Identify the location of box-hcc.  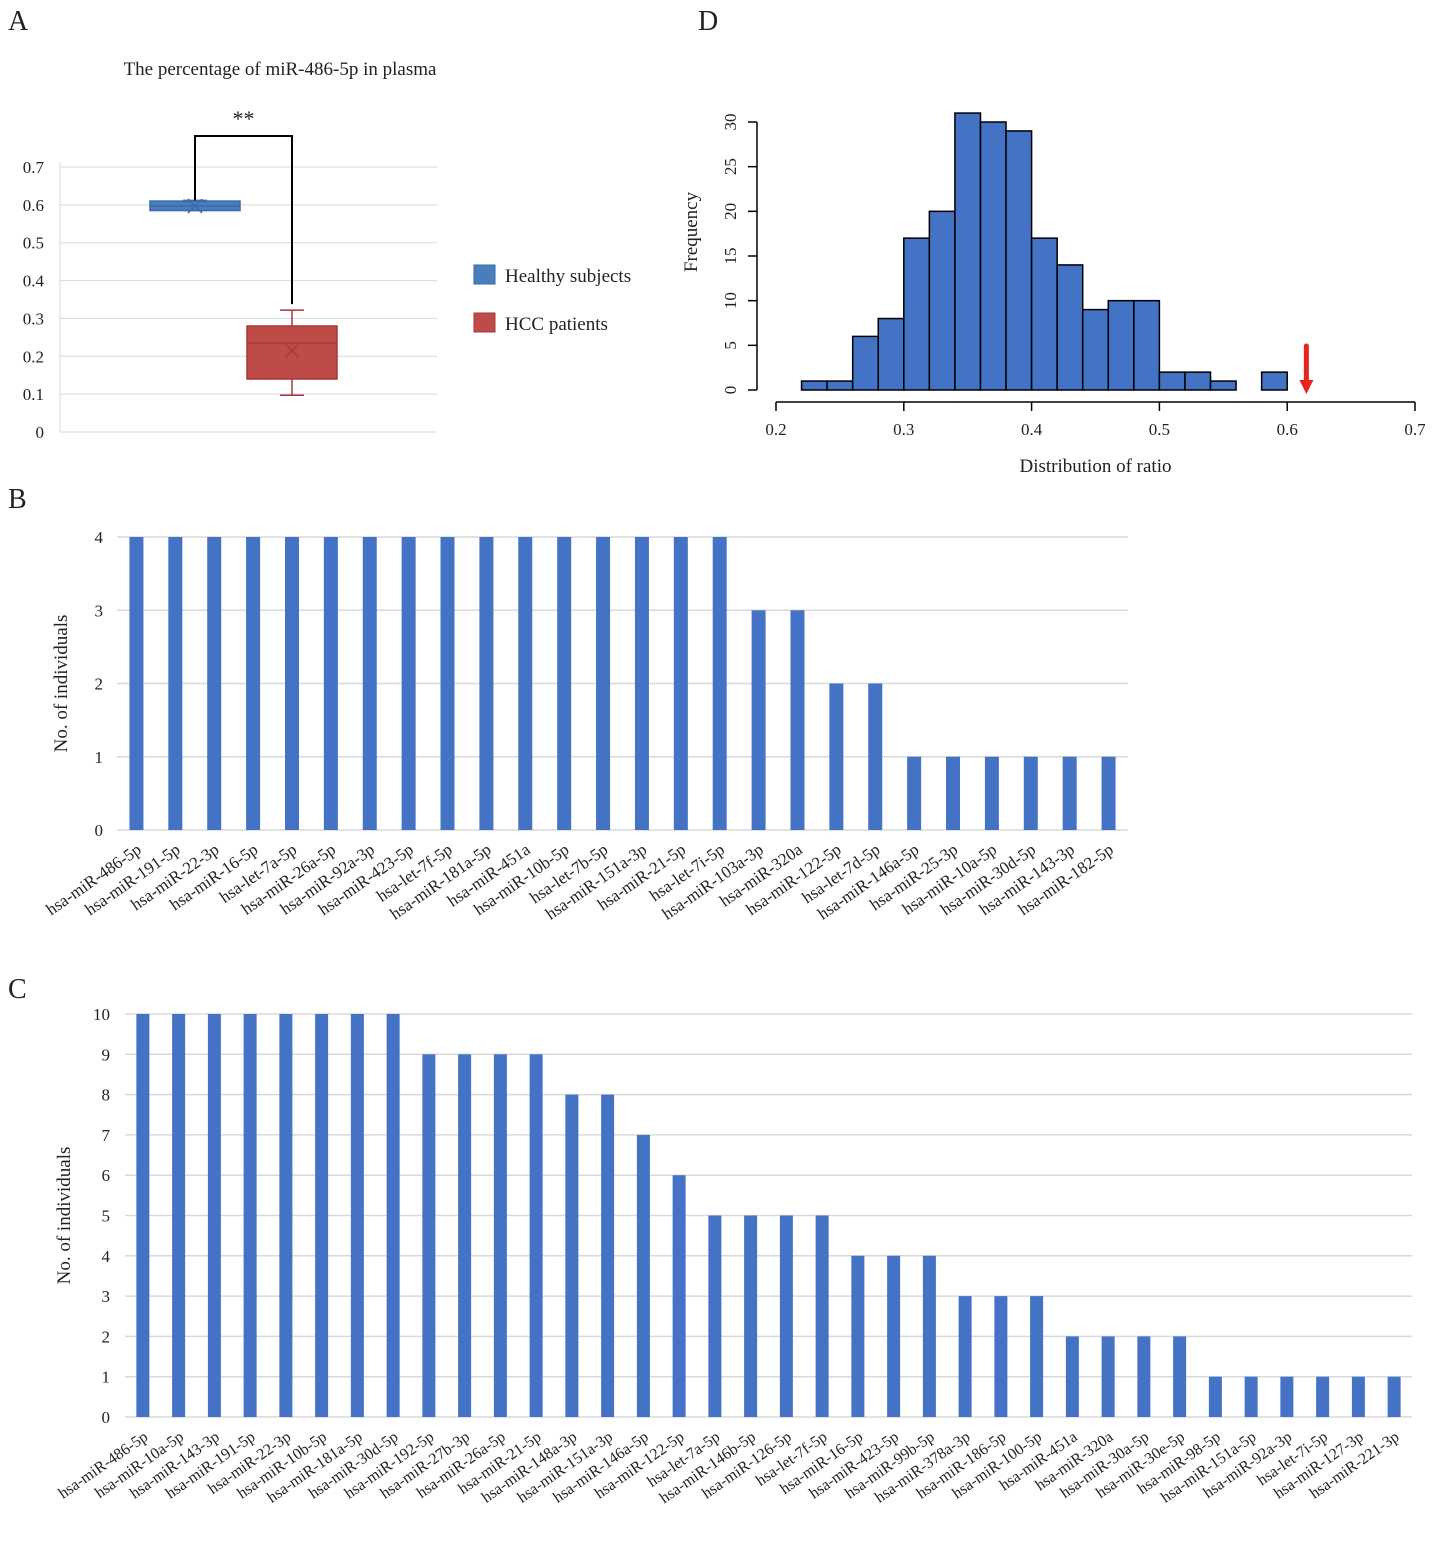
(292, 353).